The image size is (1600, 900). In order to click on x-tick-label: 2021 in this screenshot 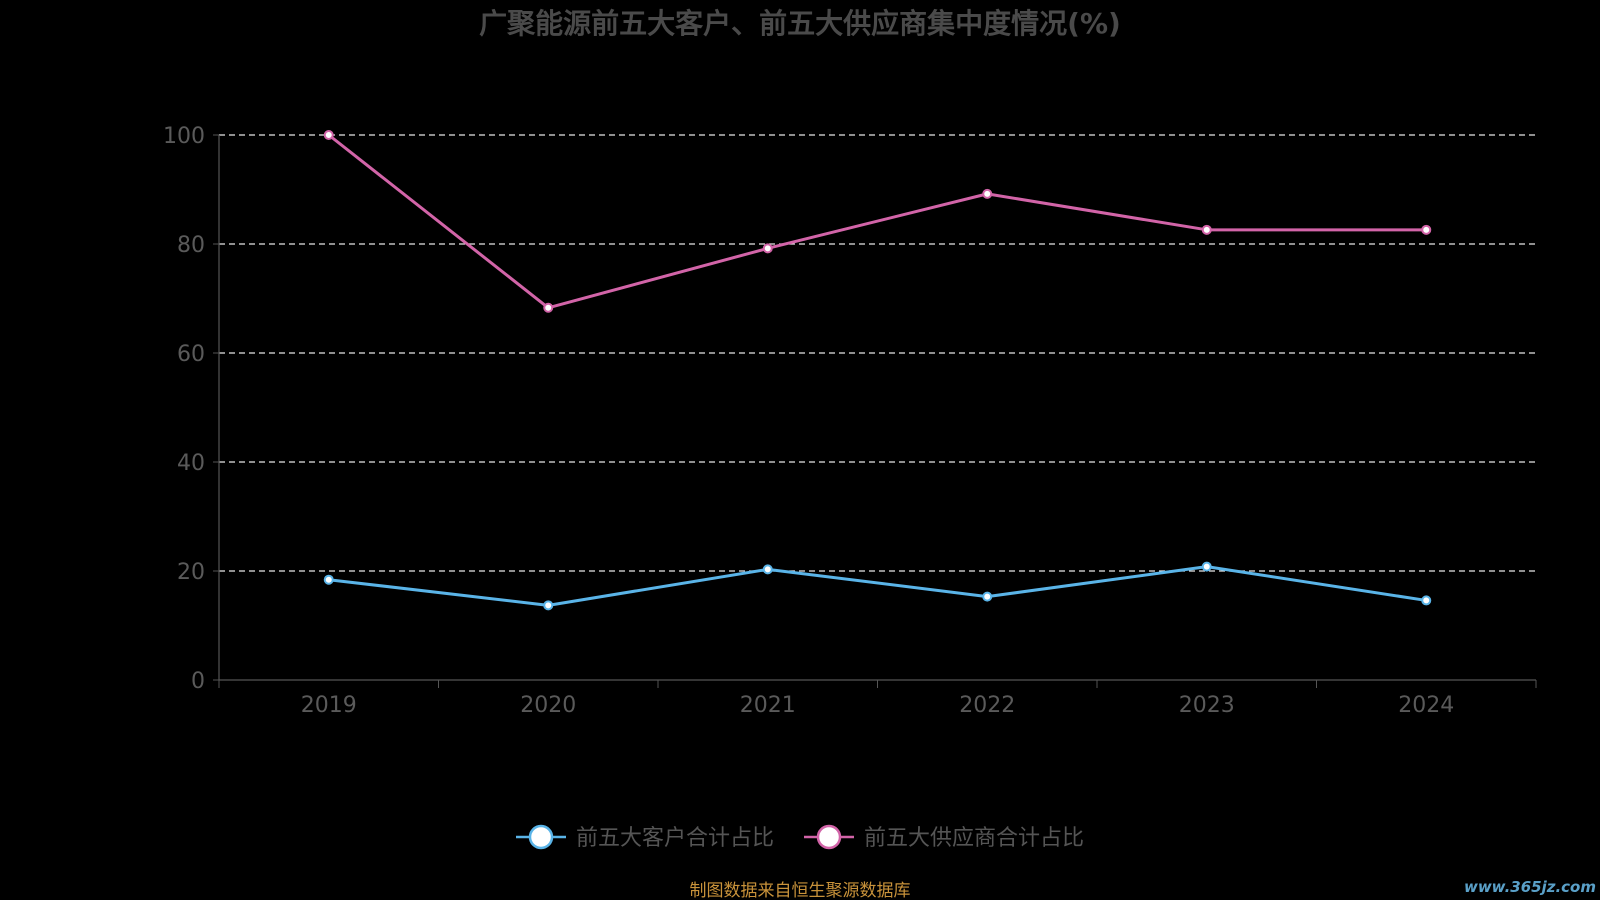, I will do `click(768, 705)`.